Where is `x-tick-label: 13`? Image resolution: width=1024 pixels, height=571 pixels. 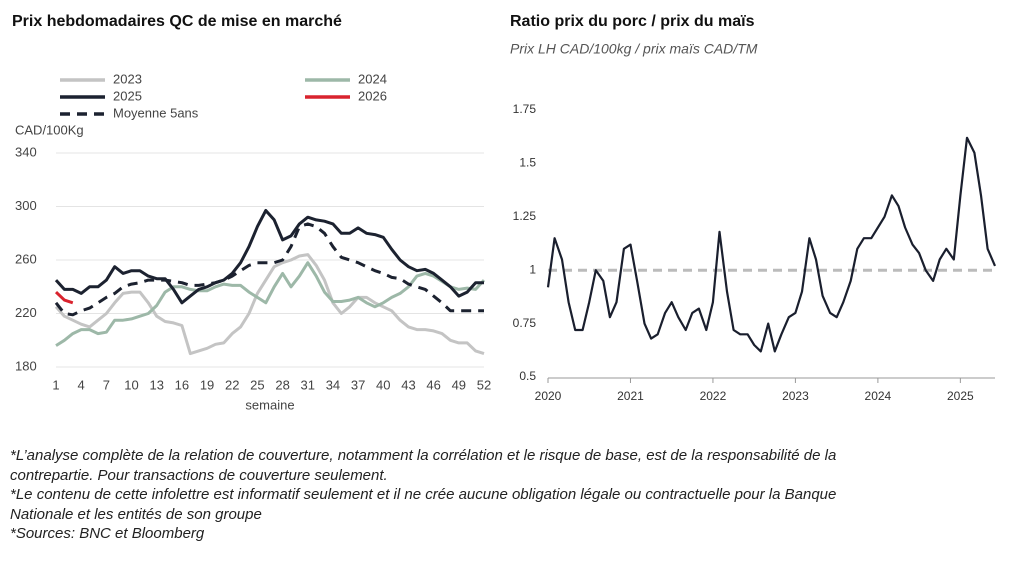 x-tick-label: 13 is located at coordinates (156, 384).